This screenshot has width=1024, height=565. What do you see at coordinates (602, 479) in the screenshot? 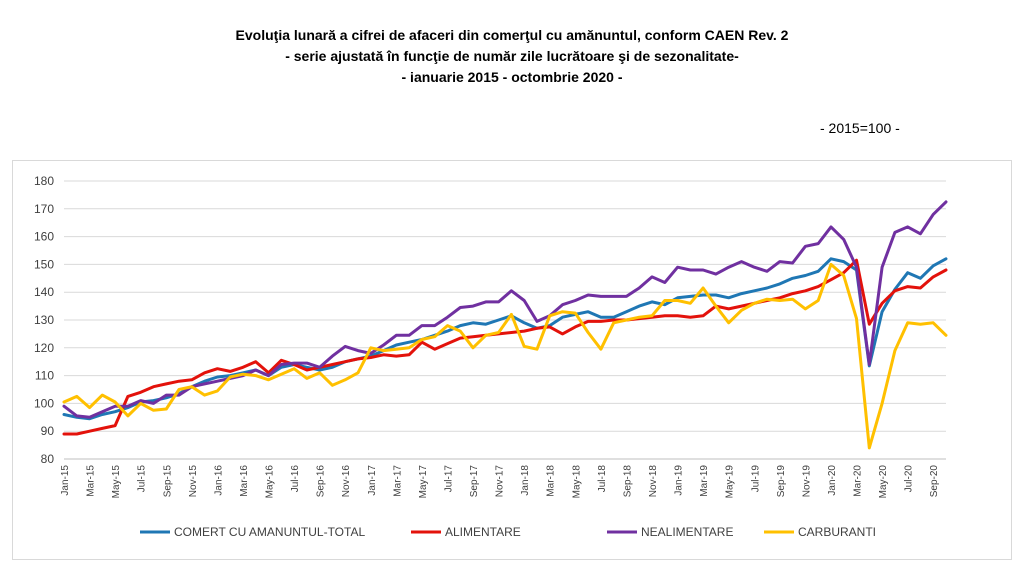
I see `x-tick-label: Jul-18` at bounding box center [602, 479].